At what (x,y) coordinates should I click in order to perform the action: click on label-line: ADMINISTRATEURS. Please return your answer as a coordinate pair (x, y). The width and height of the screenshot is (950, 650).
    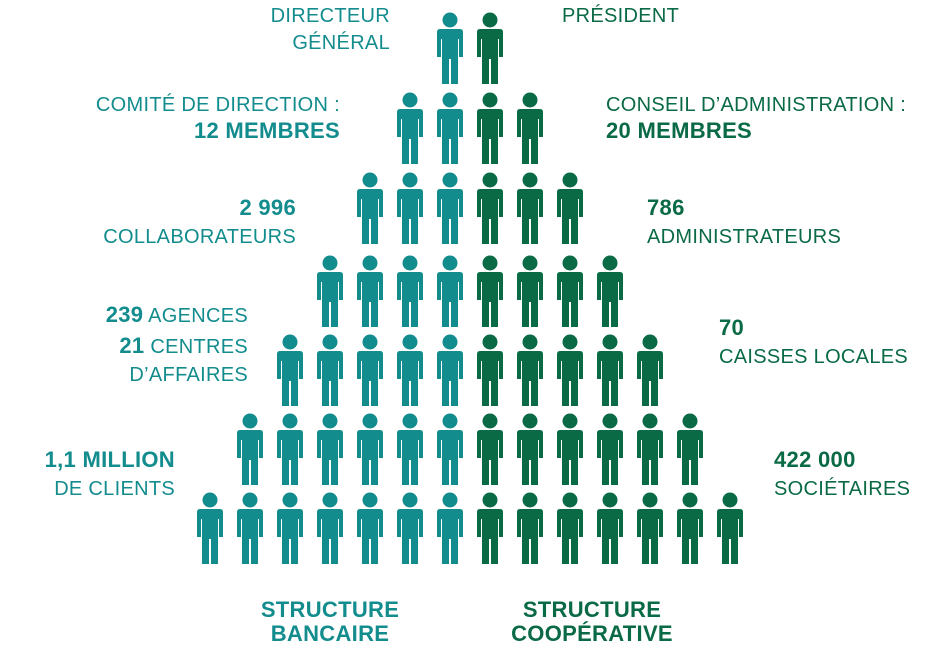
    Looking at the image, I should click on (744, 237).